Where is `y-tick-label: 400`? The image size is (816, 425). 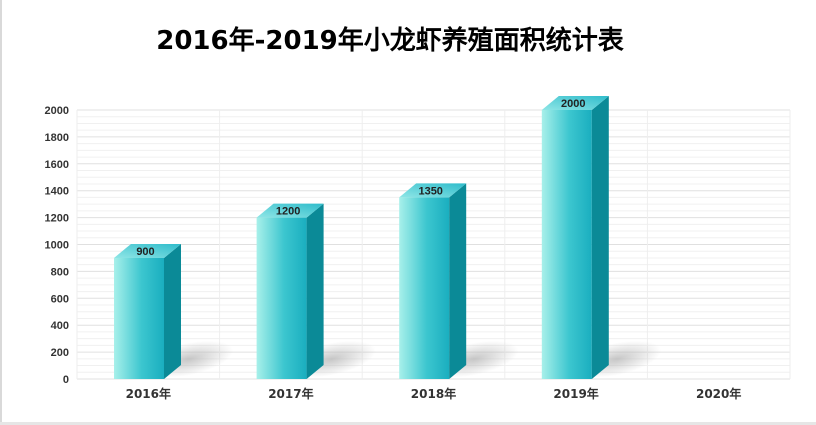 y-tick-label: 400 is located at coordinates (60, 326).